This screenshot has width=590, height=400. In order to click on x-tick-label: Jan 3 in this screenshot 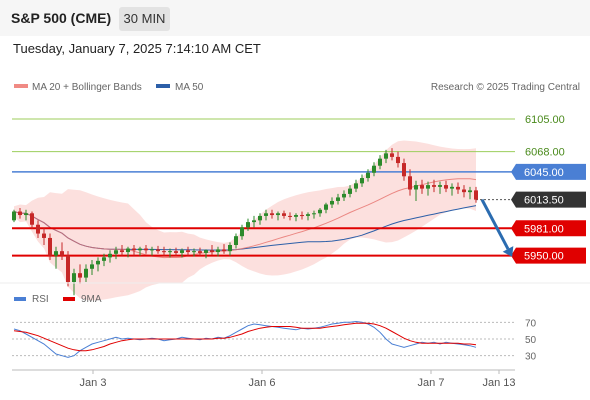, I will do `click(93, 383)`.